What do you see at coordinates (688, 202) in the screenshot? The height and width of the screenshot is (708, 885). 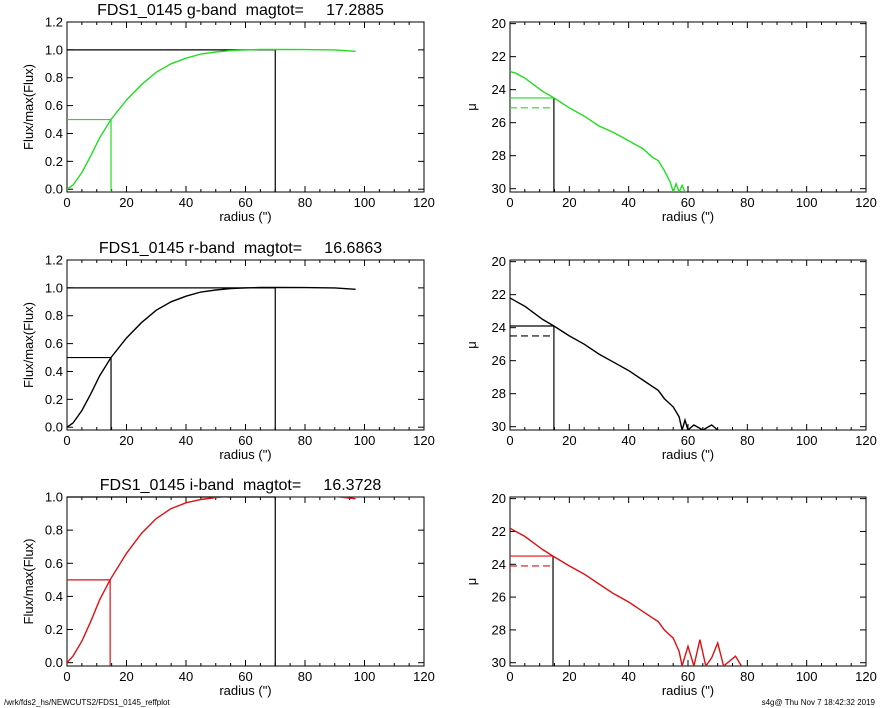 I see `panel-2-xtick-label: 60` at bounding box center [688, 202].